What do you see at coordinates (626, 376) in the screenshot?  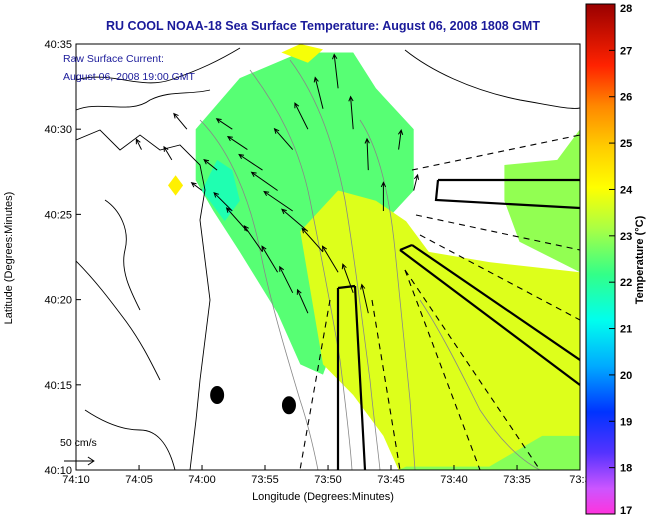 I see `colorbar-tick-label: 20` at bounding box center [626, 376].